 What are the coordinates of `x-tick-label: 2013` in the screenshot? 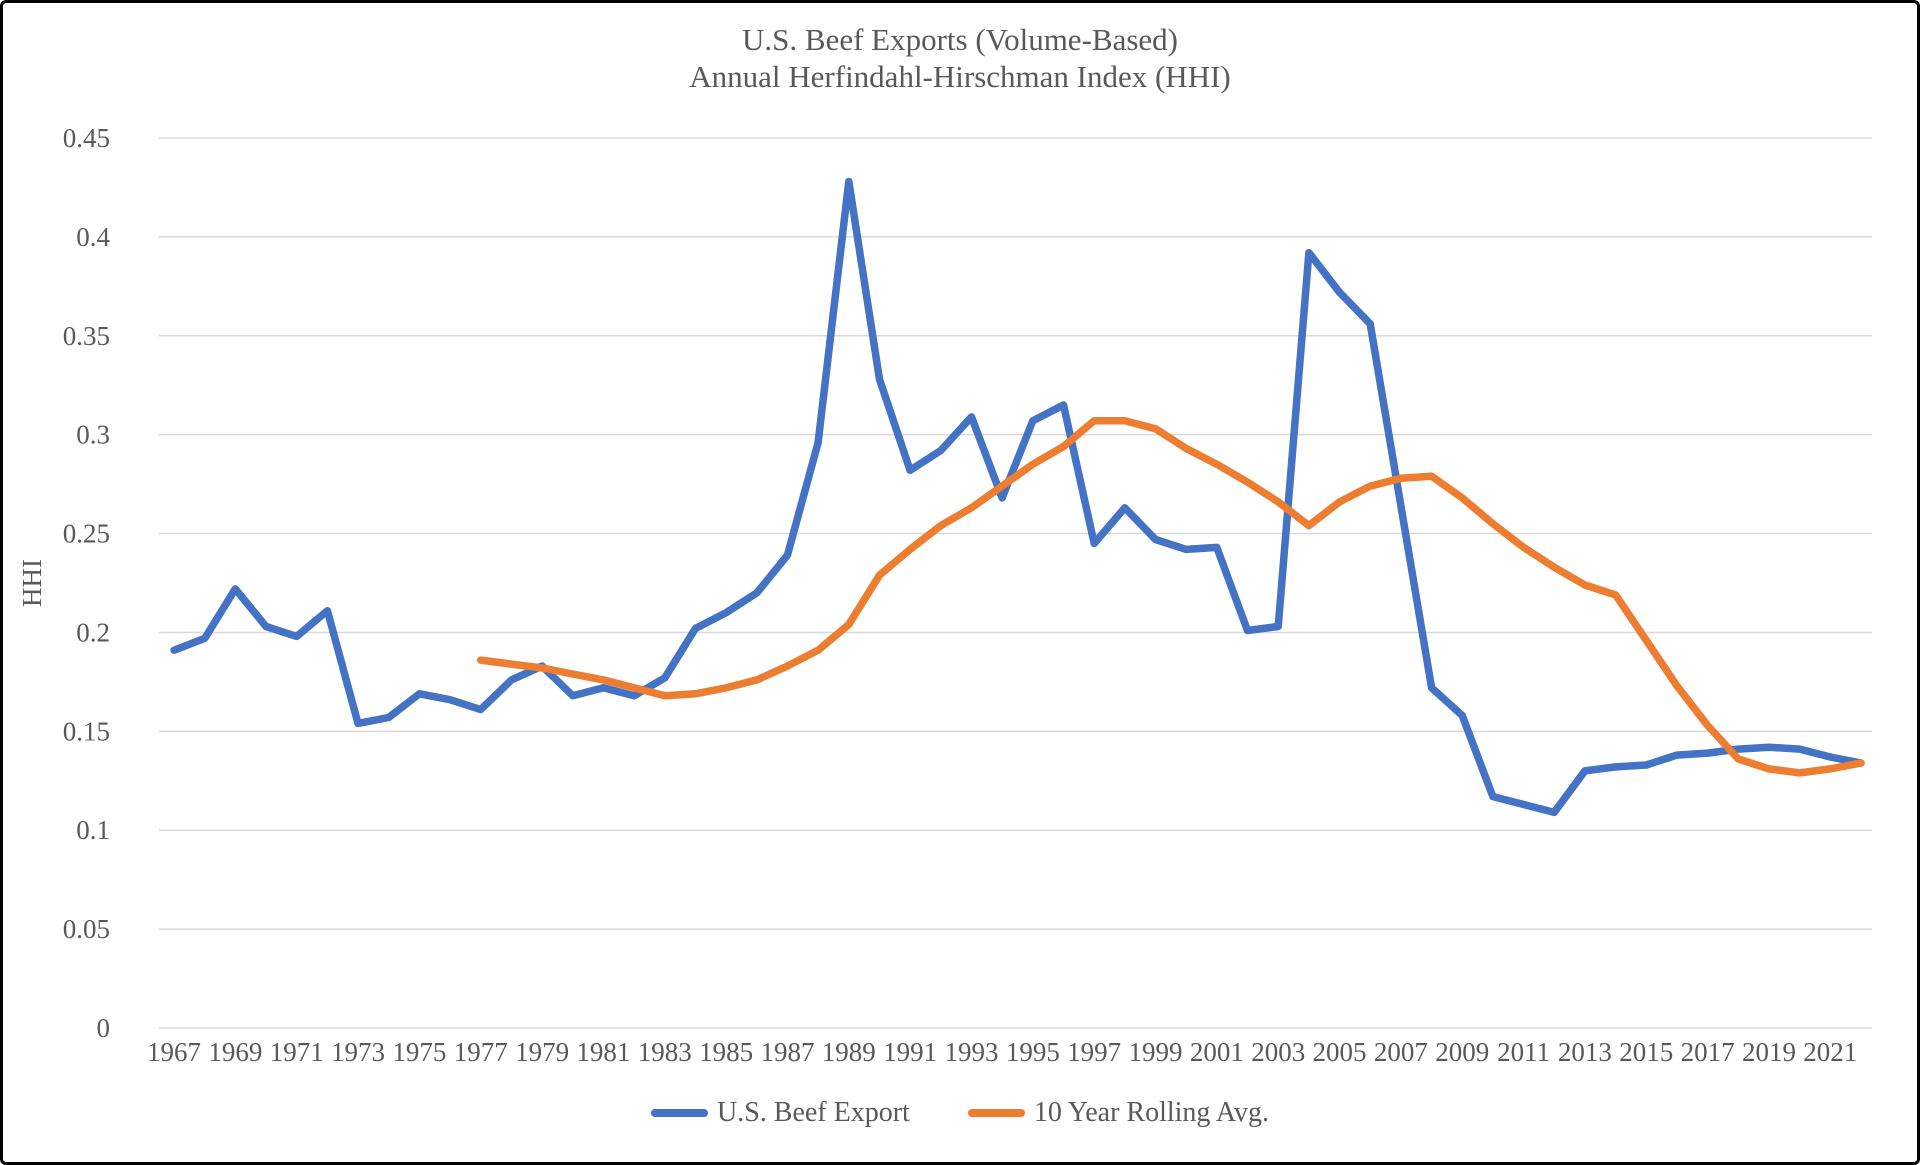 It's located at (1585, 1052).